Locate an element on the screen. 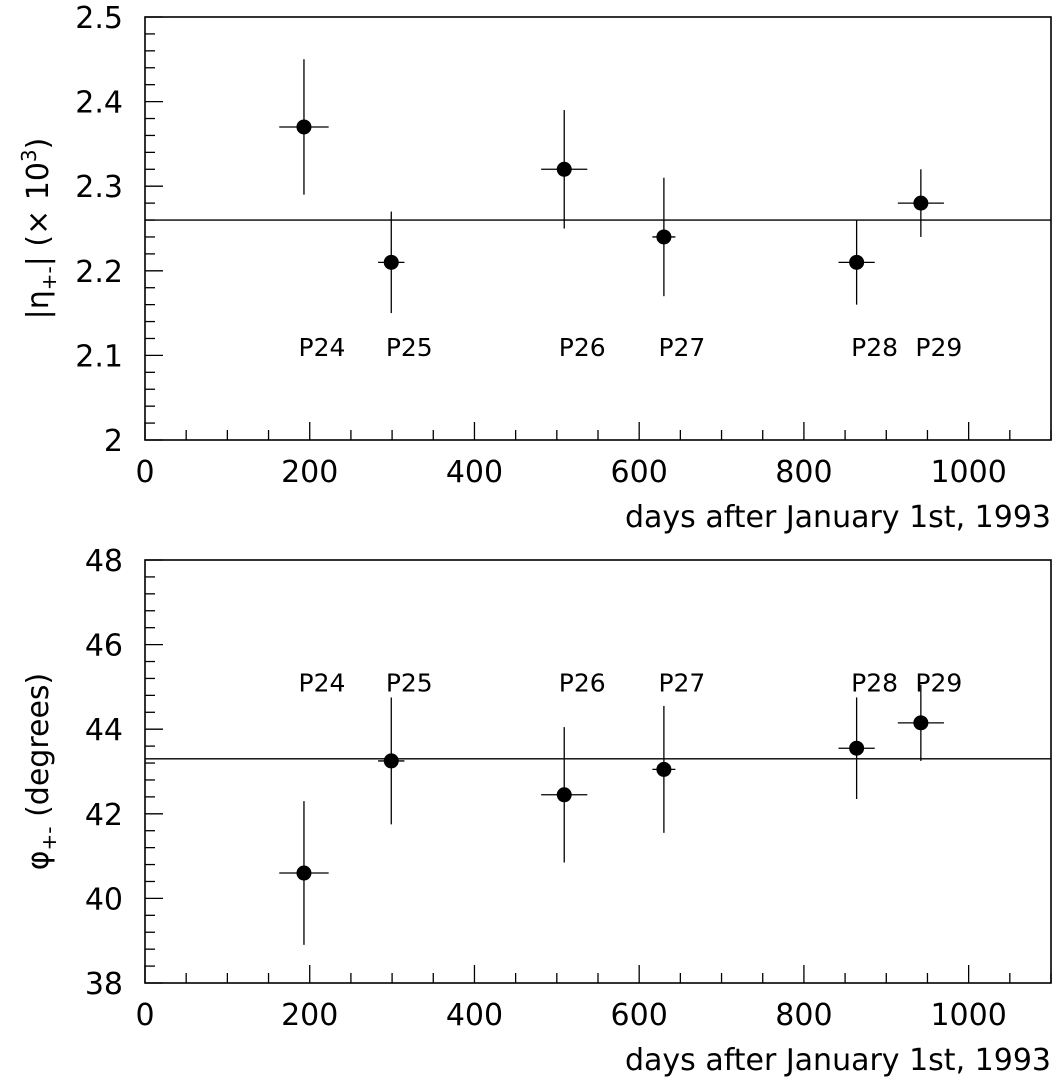  panel2-period-label: P29 is located at coordinates (938, 683).